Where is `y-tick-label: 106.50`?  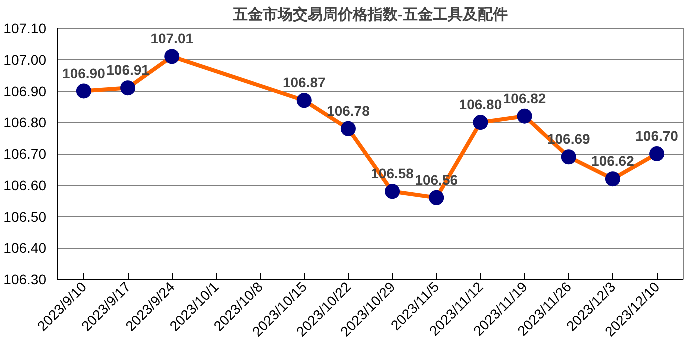
y-tick-label: 106.50 is located at coordinates (25, 216).